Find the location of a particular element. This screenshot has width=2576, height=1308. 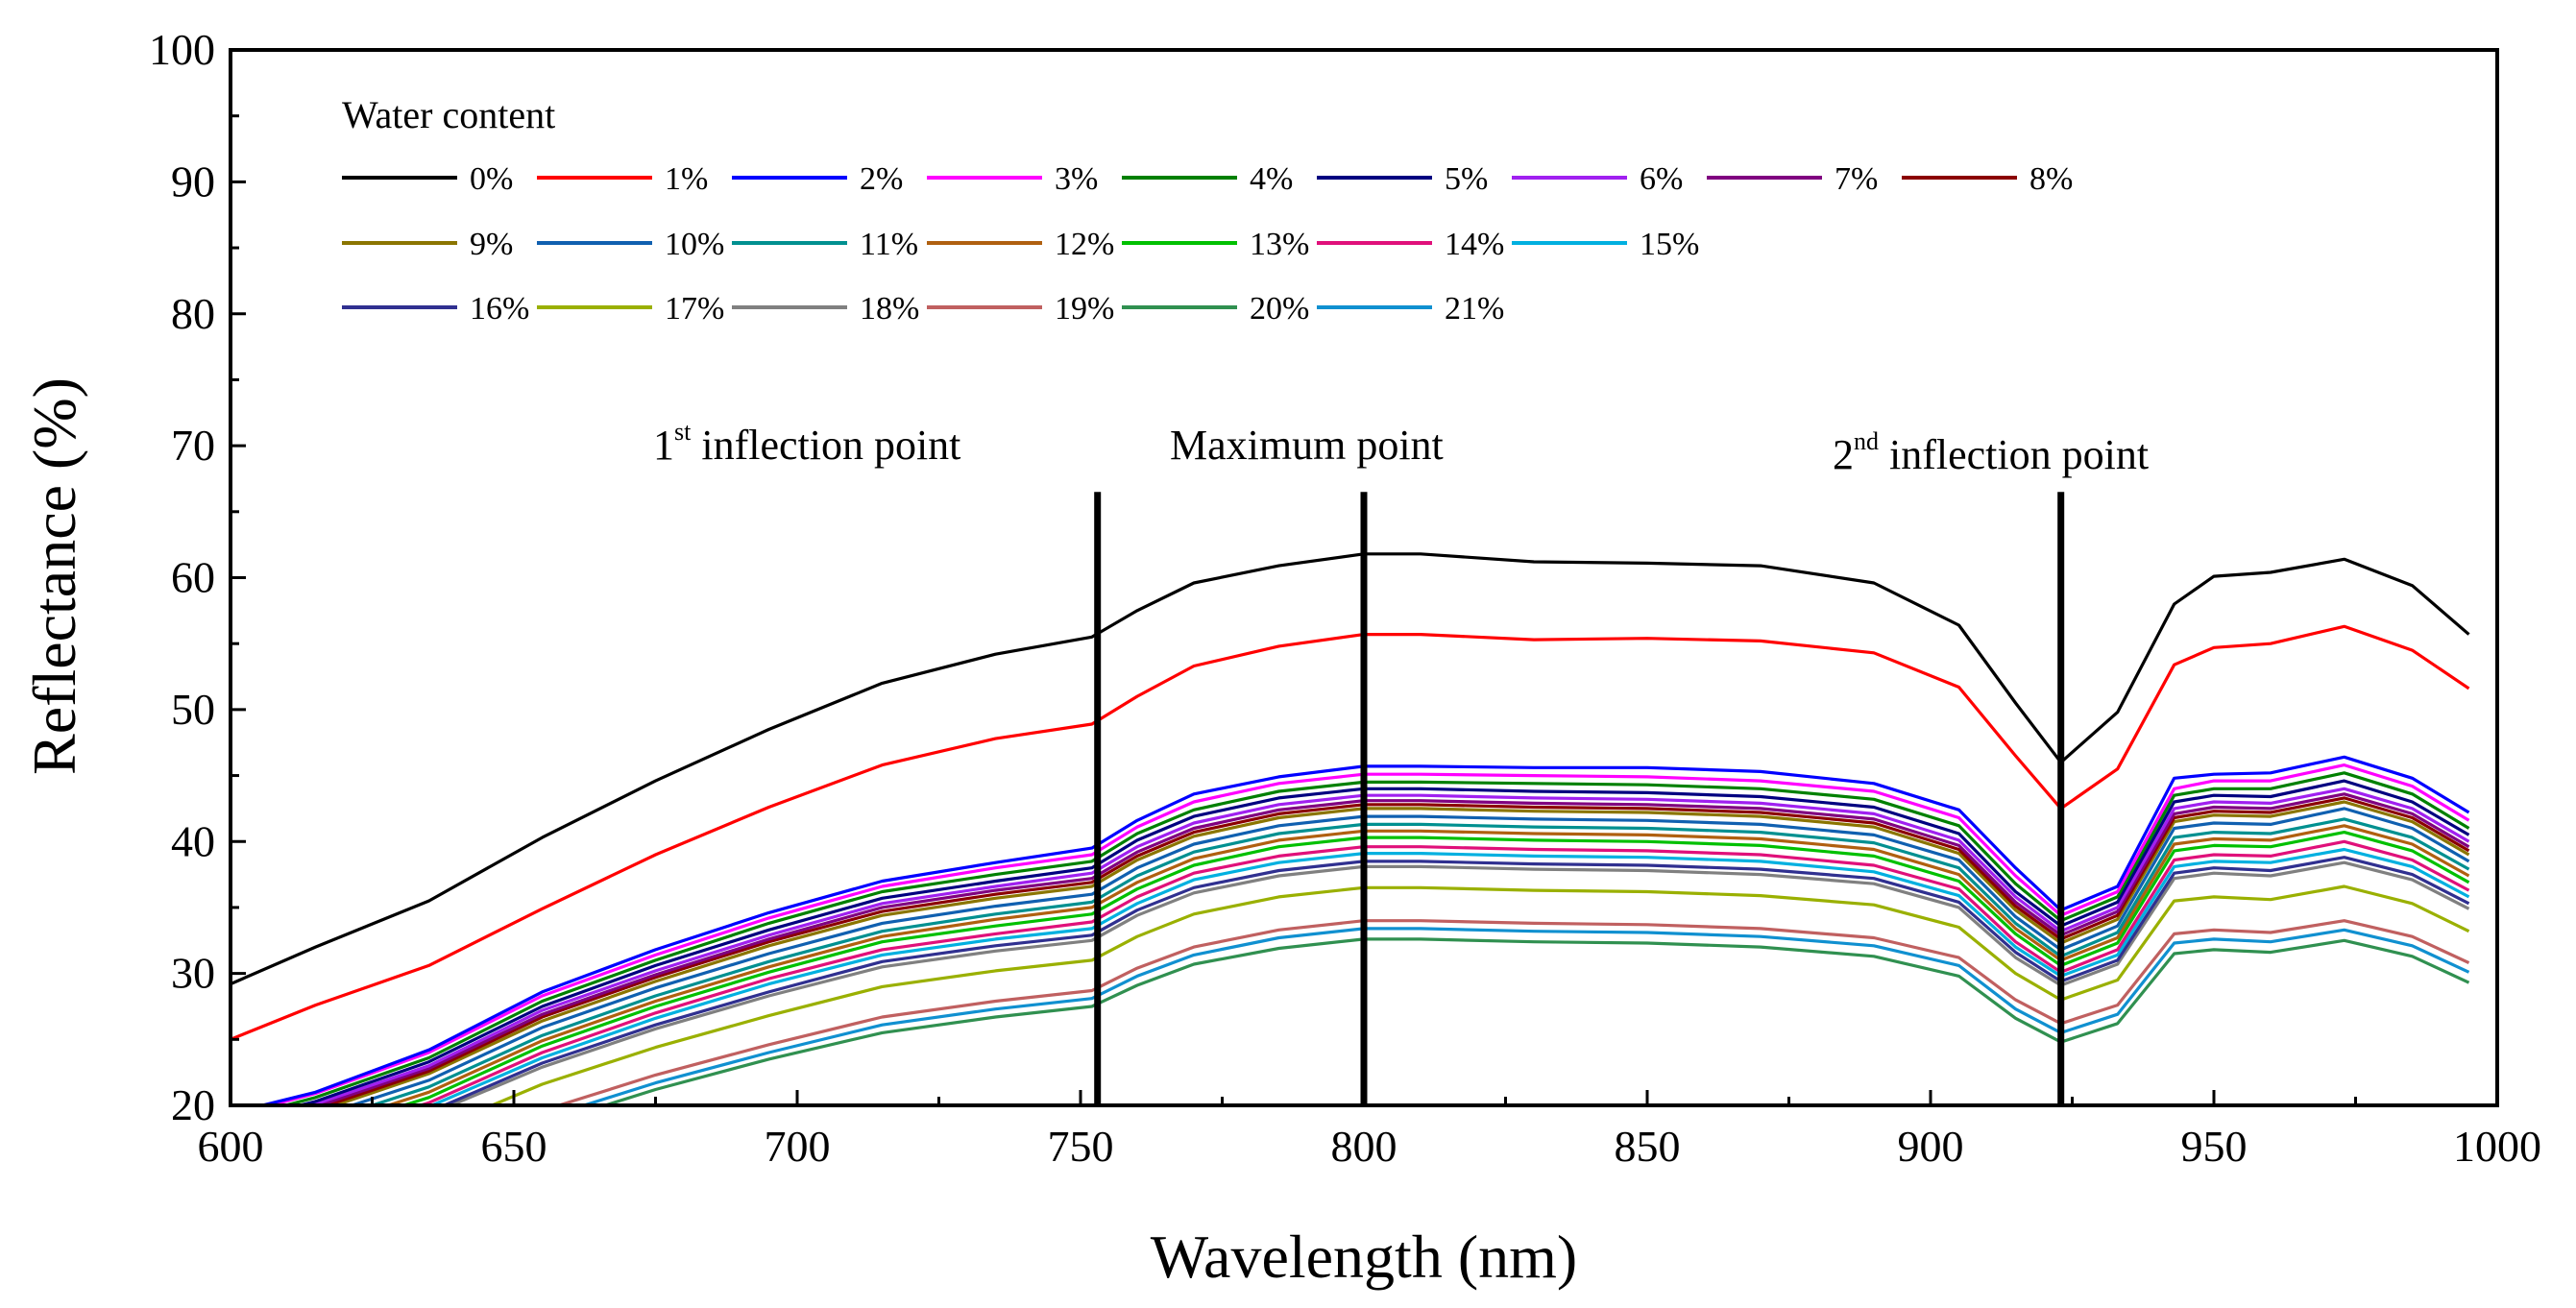

y-tick-label: 90 is located at coordinates (193, 182).